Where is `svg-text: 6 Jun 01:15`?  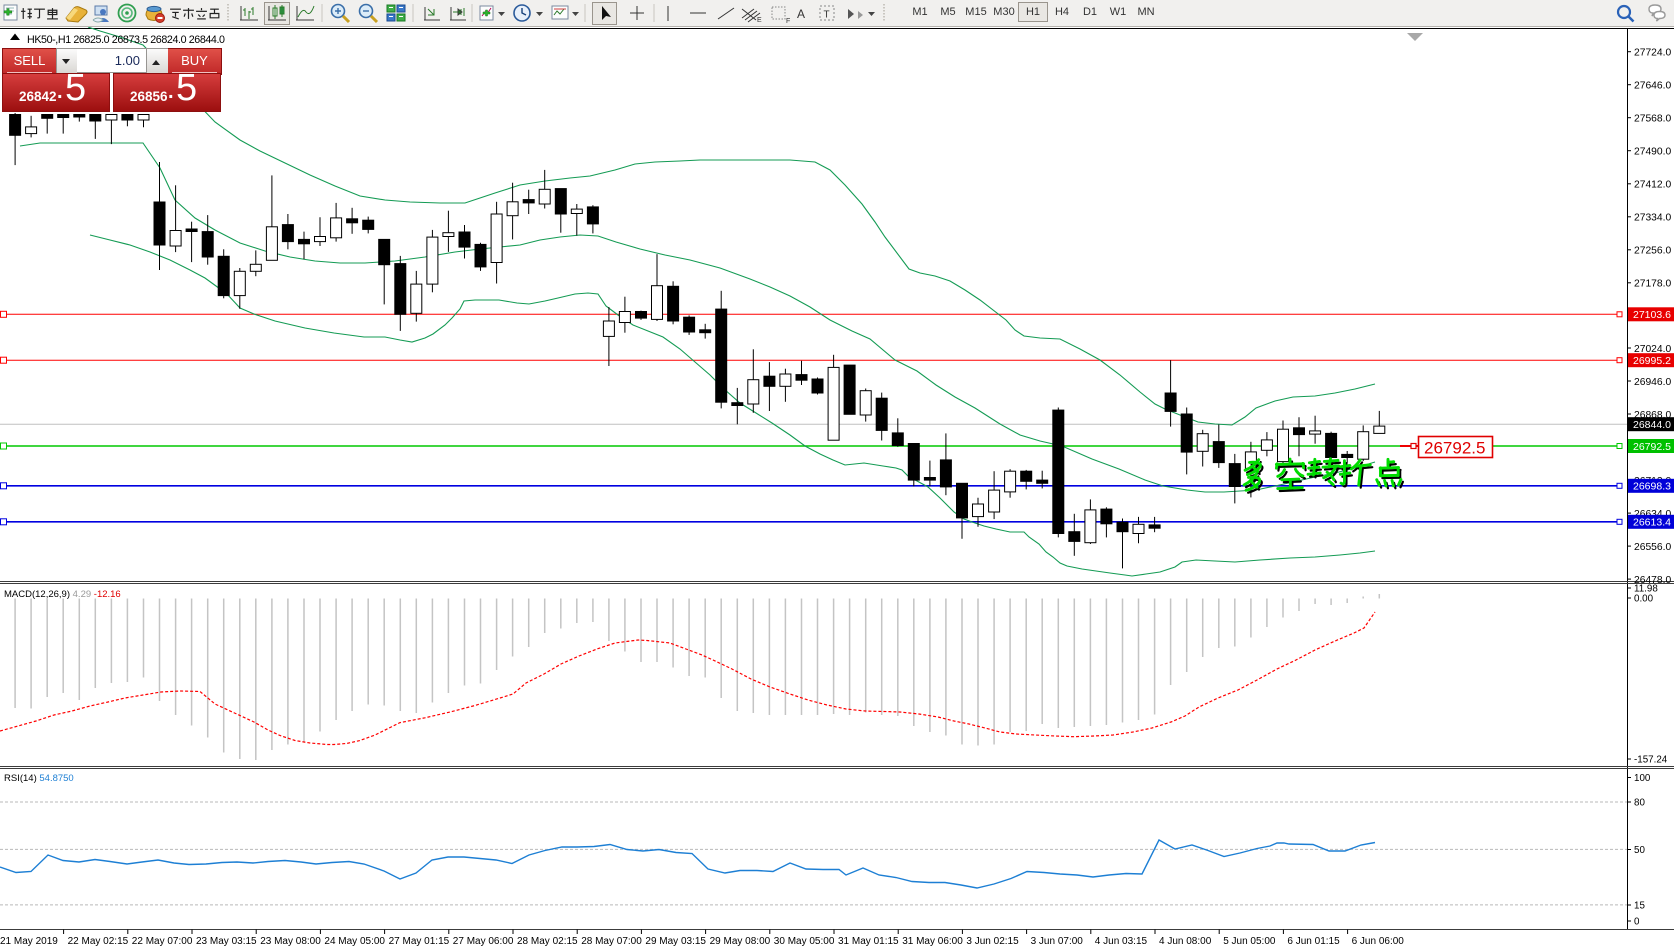 svg-text: 6 Jun 01:15 is located at coordinates (1313, 941).